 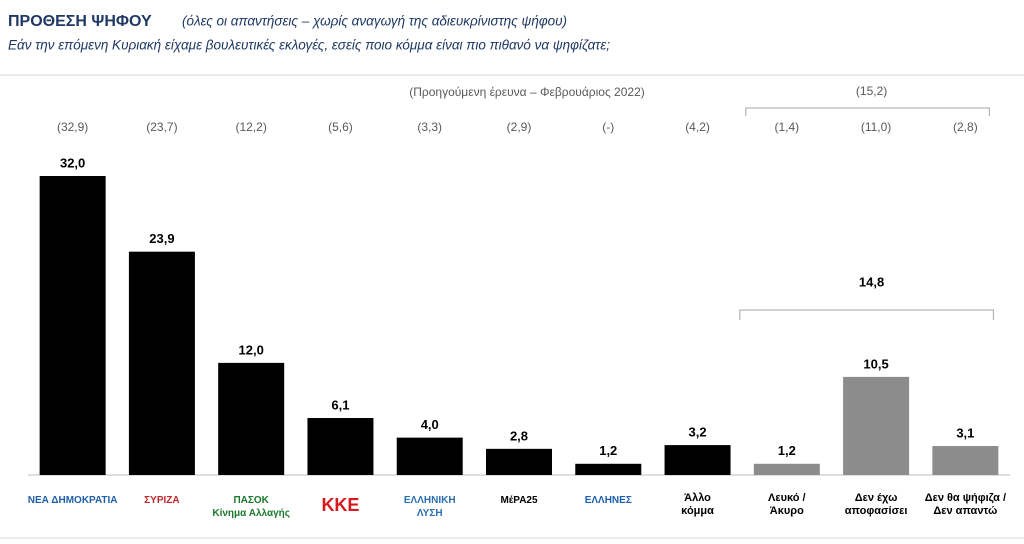 I want to click on value-label: 3,2, so click(x=698, y=432).